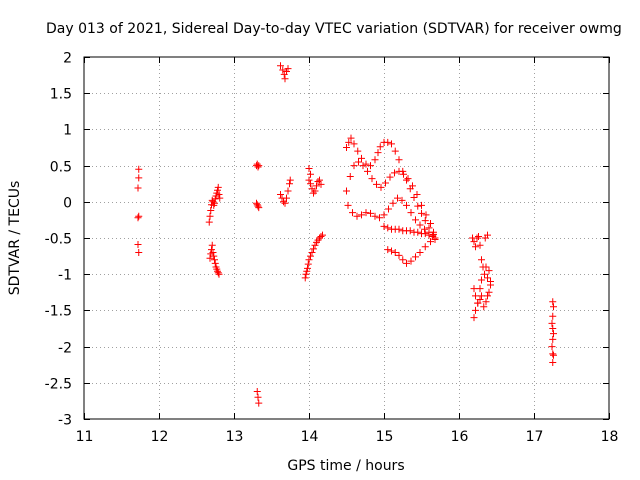 The image size is (640, 480). What do you see at coordinates (58, 240) in the screenshot?
I see `y-tick-label: -0.5` at bounding box center [58, 240].